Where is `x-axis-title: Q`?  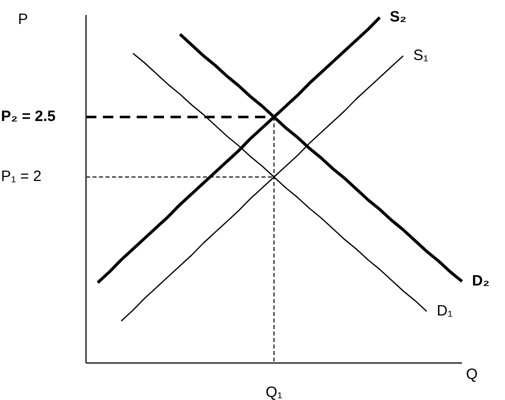 x-axis-title: Q is located at coordinates (472, 374).